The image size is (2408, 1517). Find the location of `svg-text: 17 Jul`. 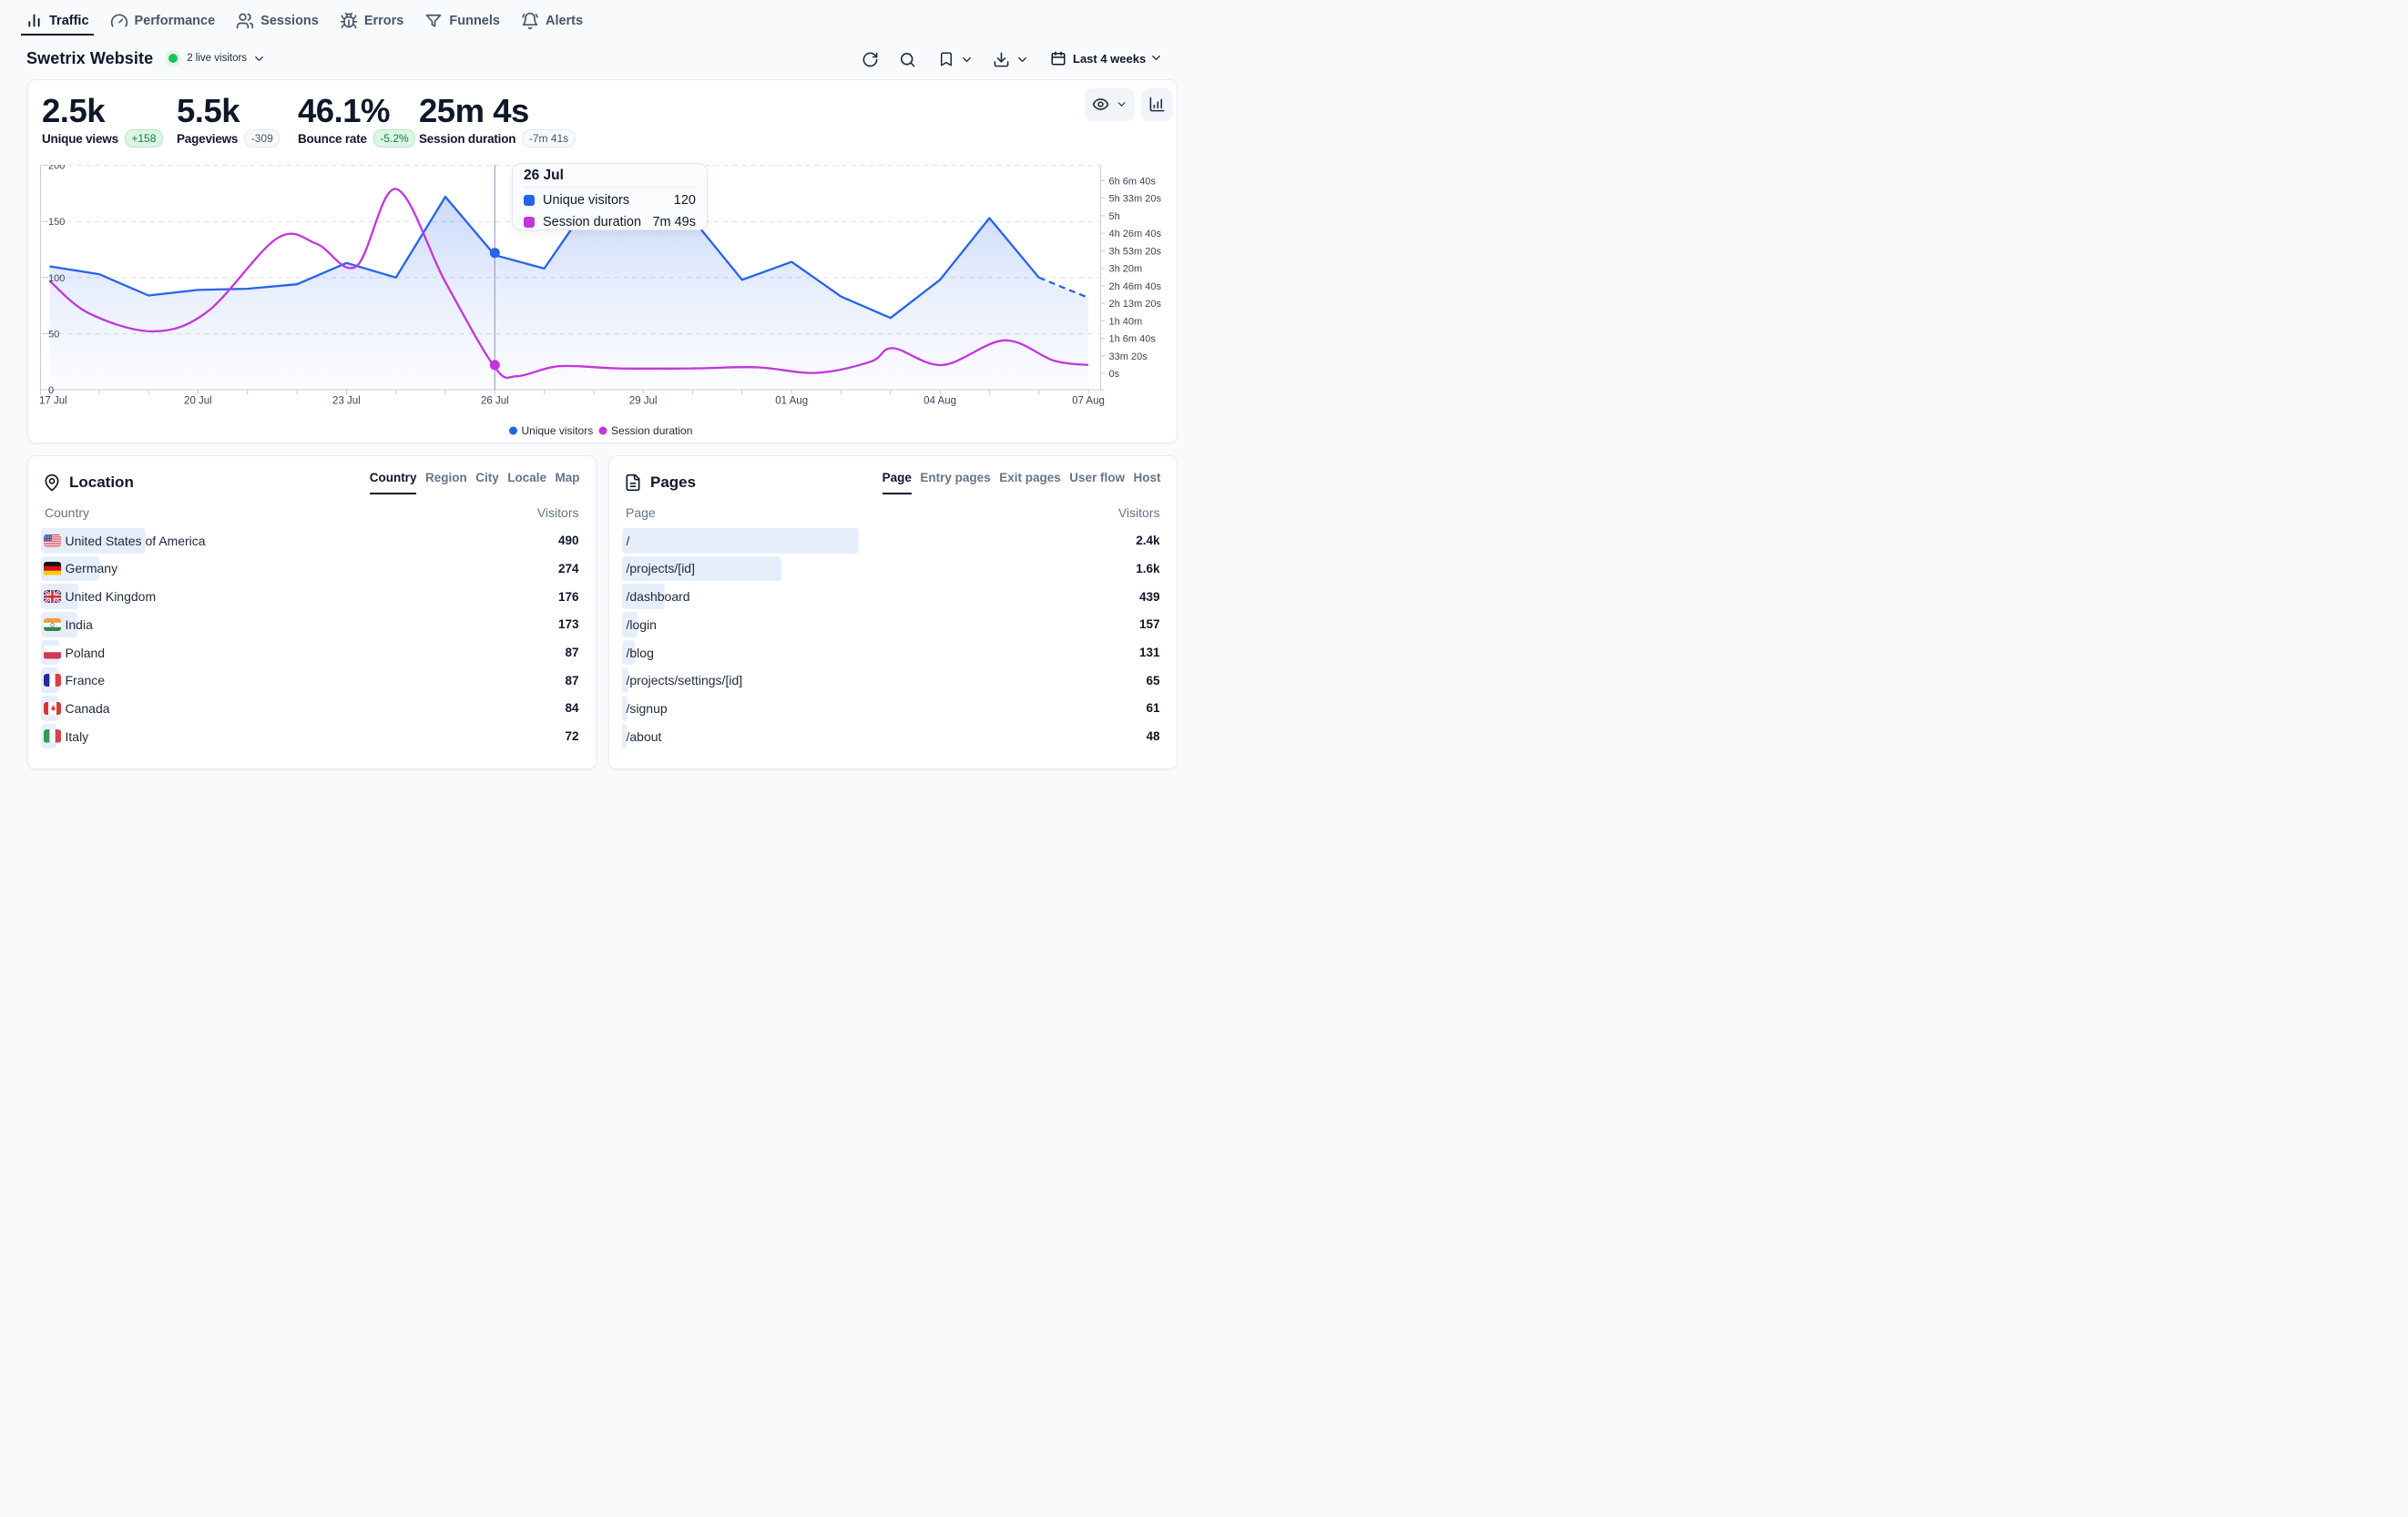

svg-text: 17 Jul is located at coordinates (53, 401).